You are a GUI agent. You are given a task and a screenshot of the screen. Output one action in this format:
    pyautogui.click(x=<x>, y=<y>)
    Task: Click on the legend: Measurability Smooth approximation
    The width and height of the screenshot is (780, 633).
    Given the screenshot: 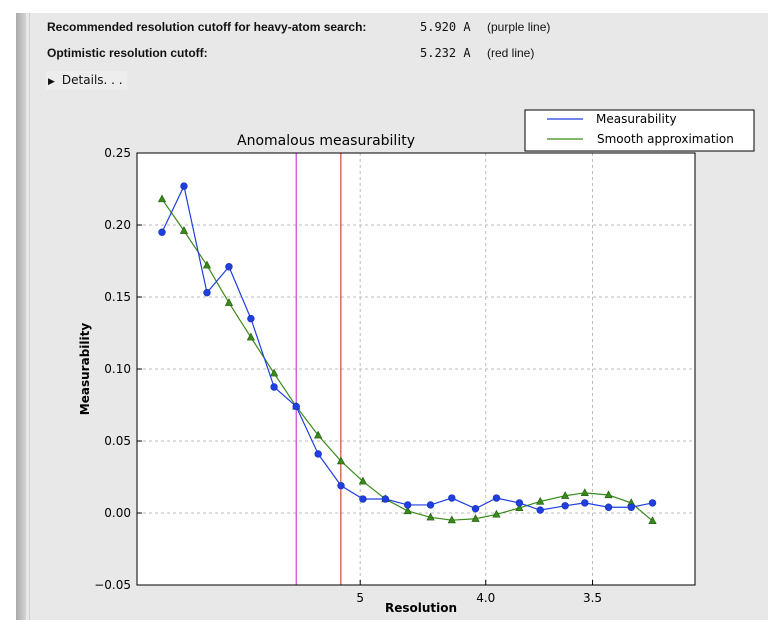 What is the action you would take?
    pyautogui.click(x=639, y=130)
    